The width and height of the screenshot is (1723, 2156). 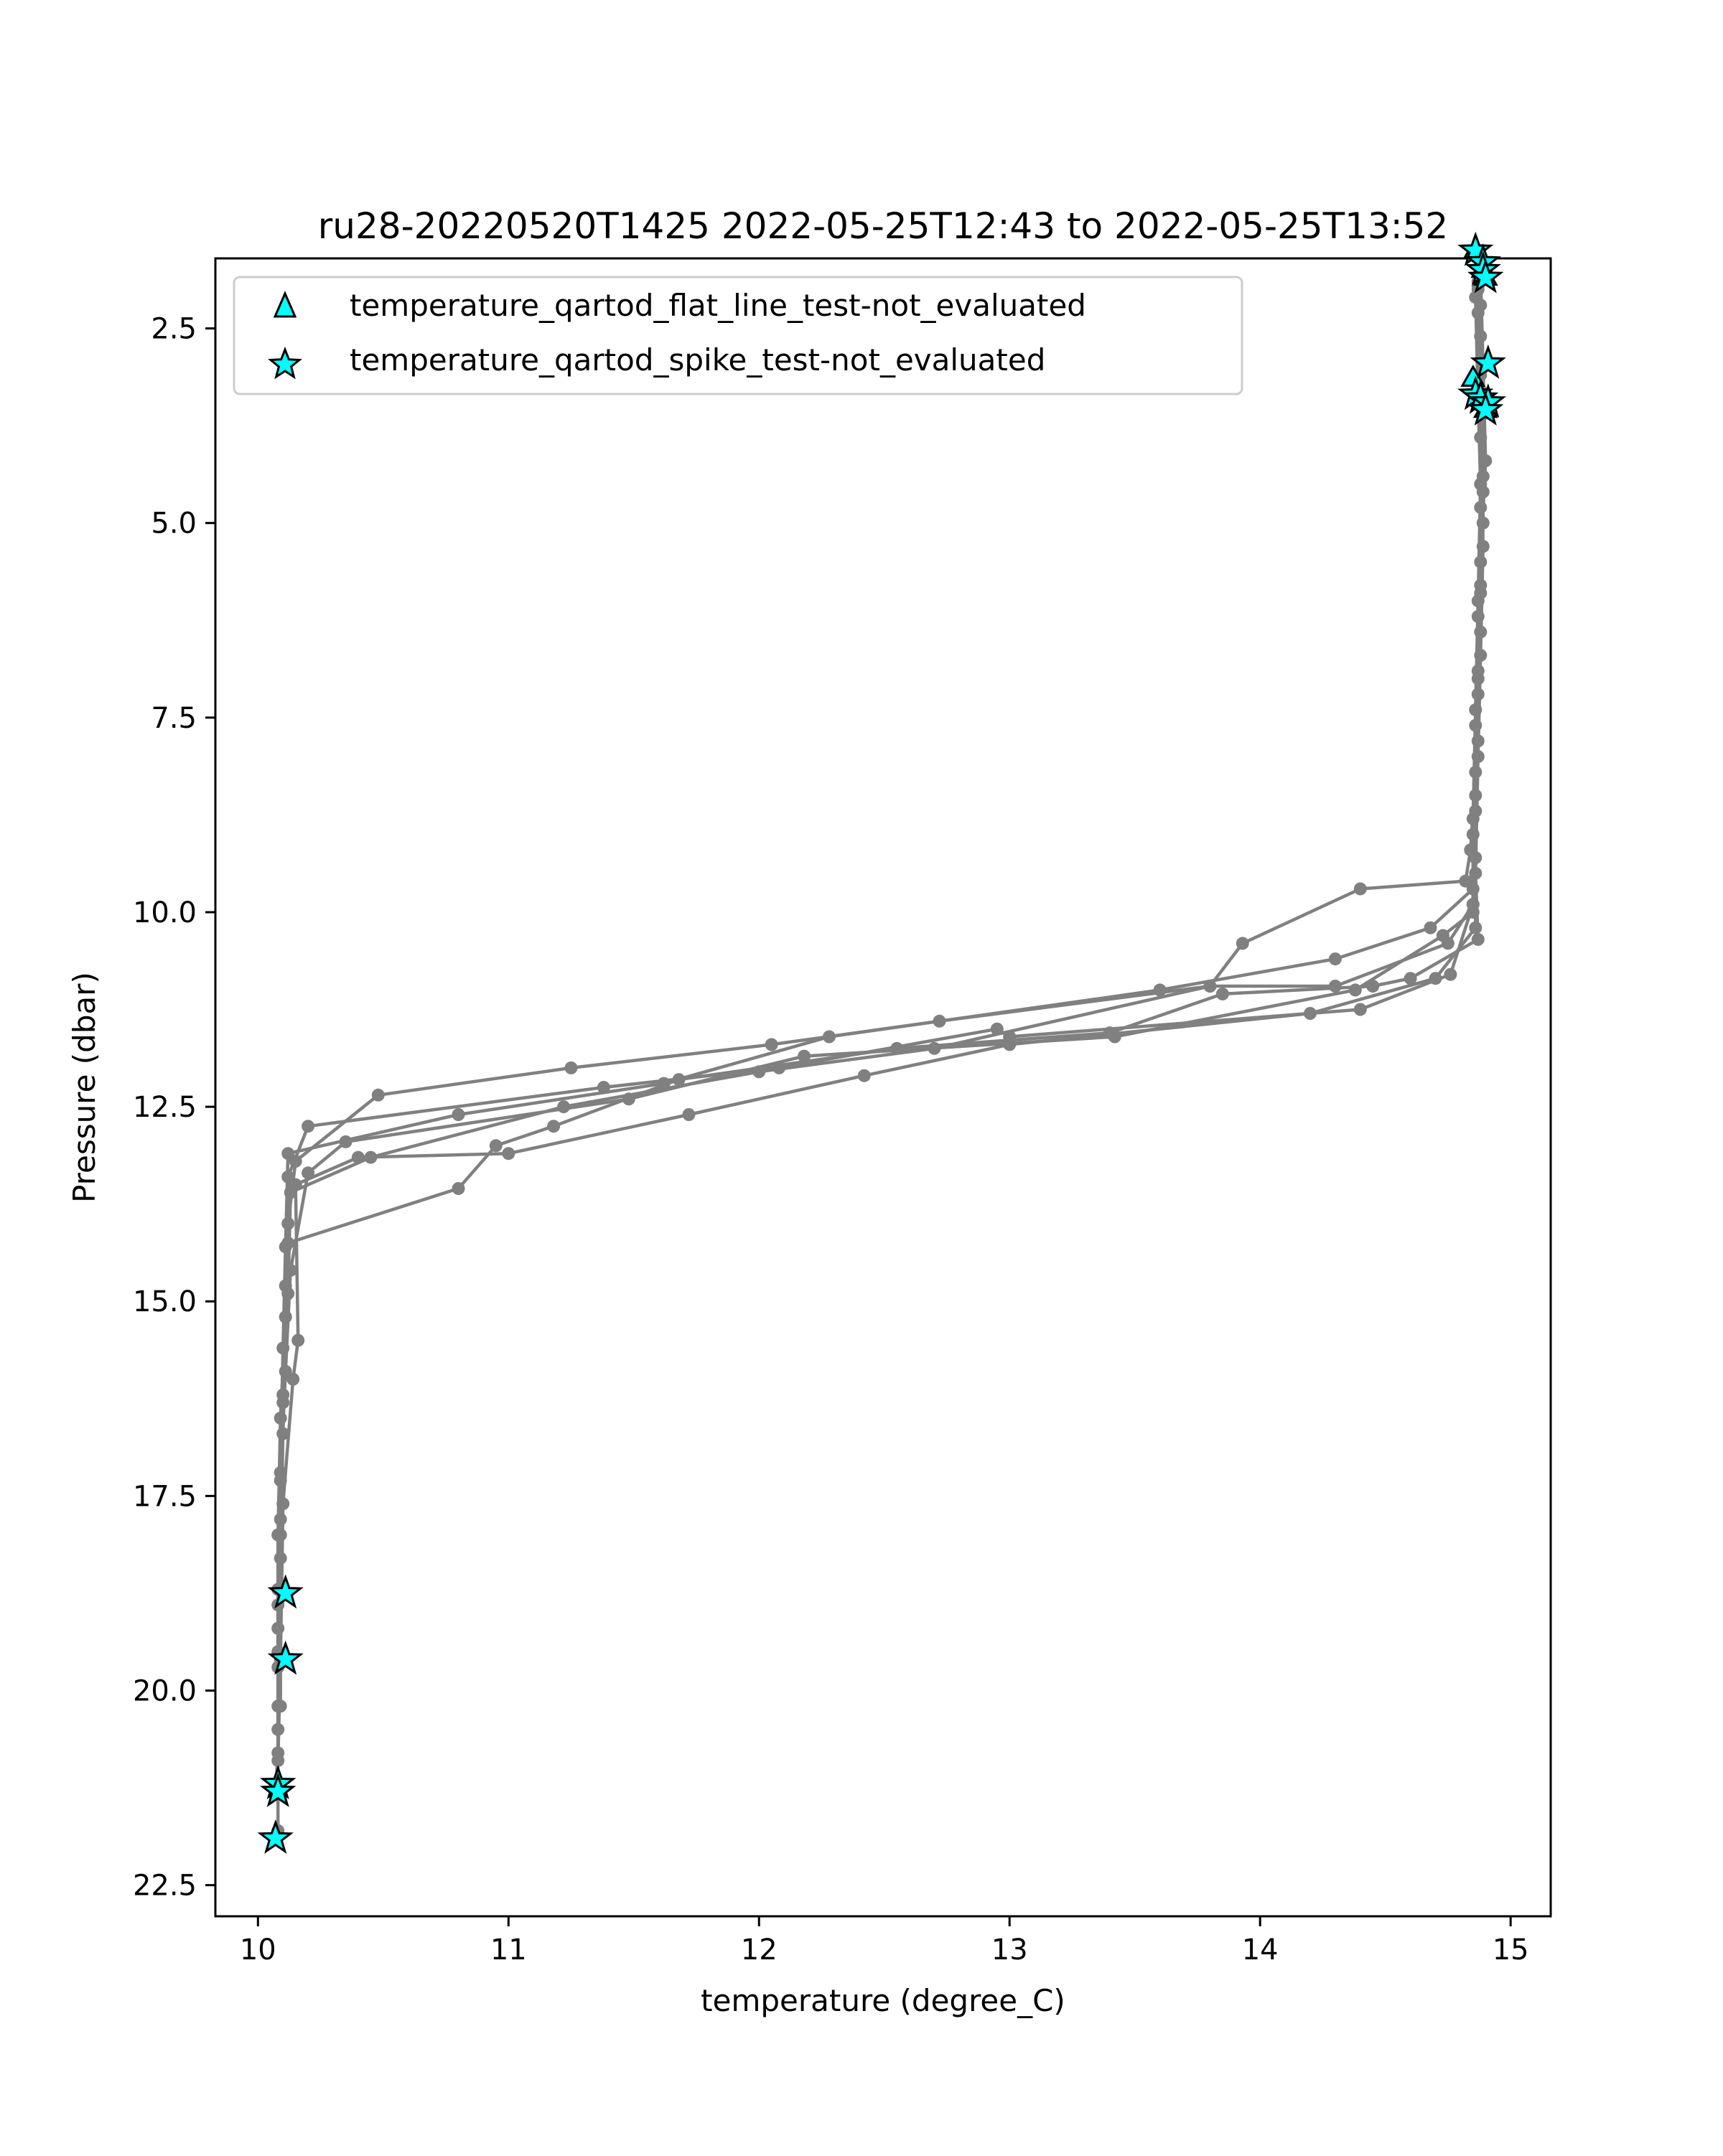 What do you see at coordinates (1511, 1950) in the screenshot?
I see `x-tick-label: 15` at bounding box center [1511, 1950].